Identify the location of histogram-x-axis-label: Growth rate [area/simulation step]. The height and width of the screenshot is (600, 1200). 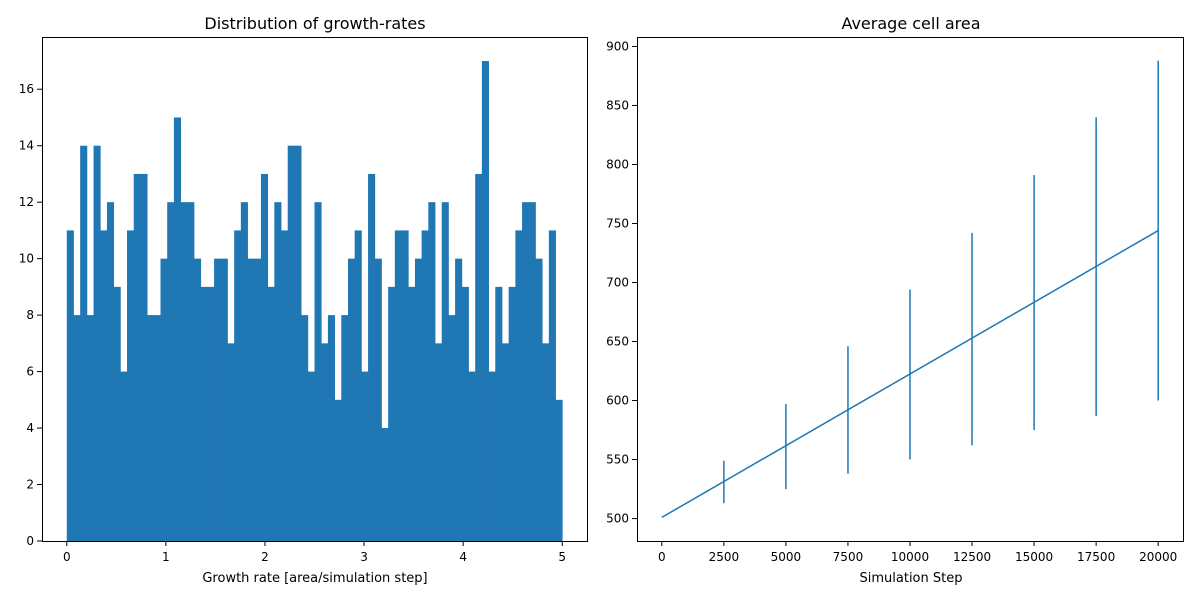
(314, 578).